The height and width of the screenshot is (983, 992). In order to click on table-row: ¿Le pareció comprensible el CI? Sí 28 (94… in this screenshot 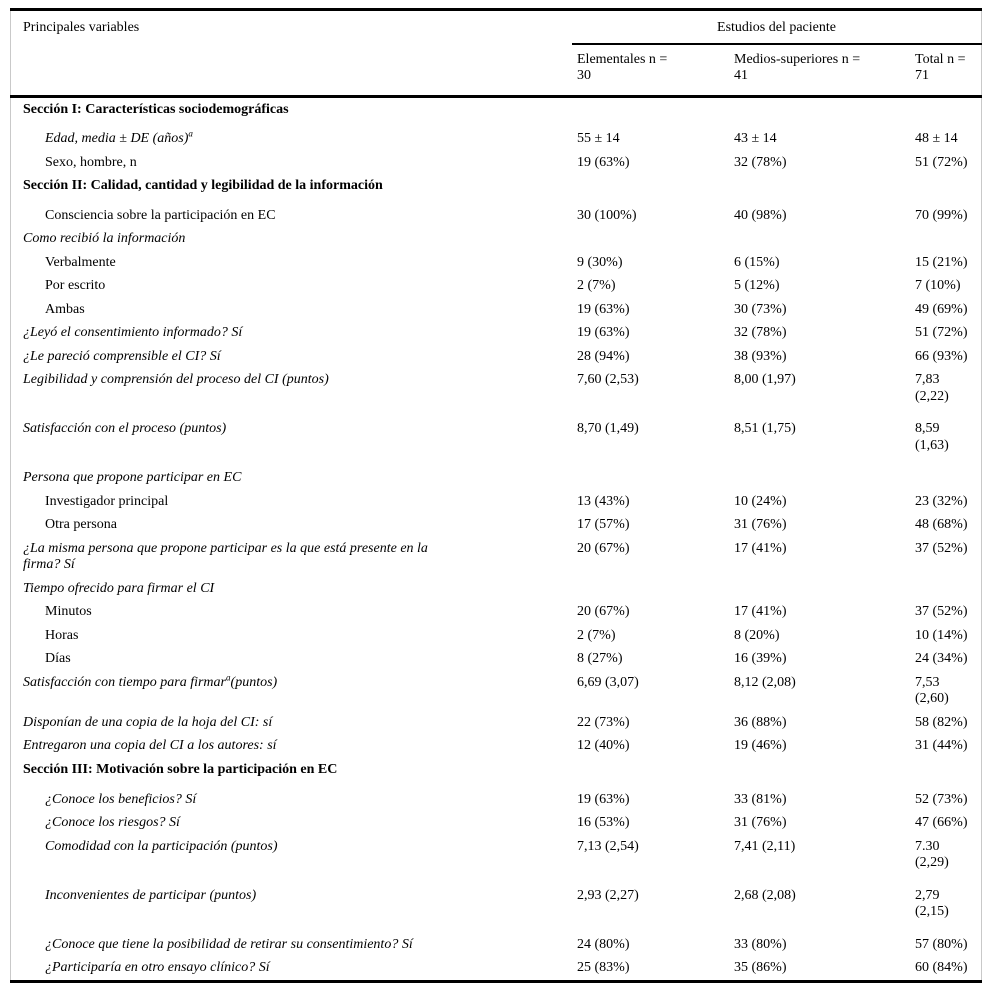, I will do `click(496, 357)`.